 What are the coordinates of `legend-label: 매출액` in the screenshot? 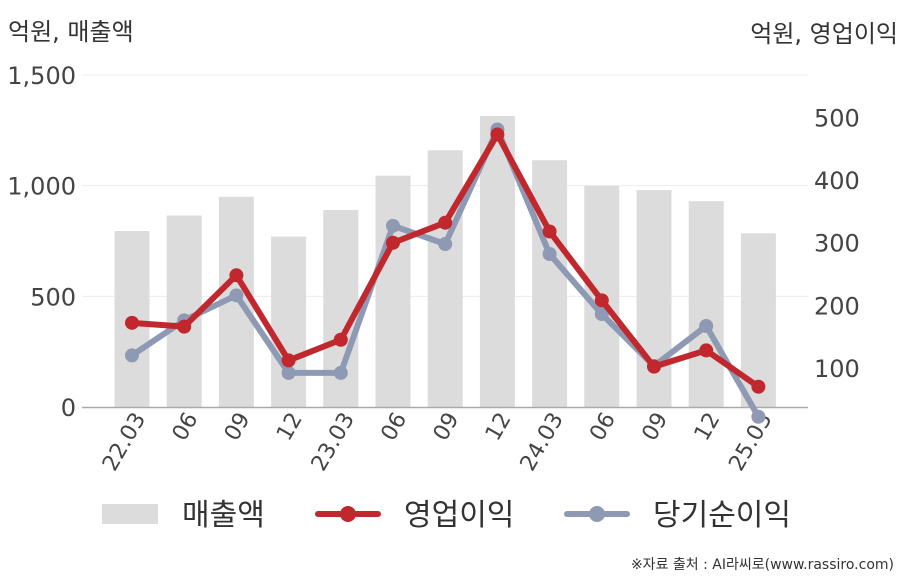 It's located at (223, 515).